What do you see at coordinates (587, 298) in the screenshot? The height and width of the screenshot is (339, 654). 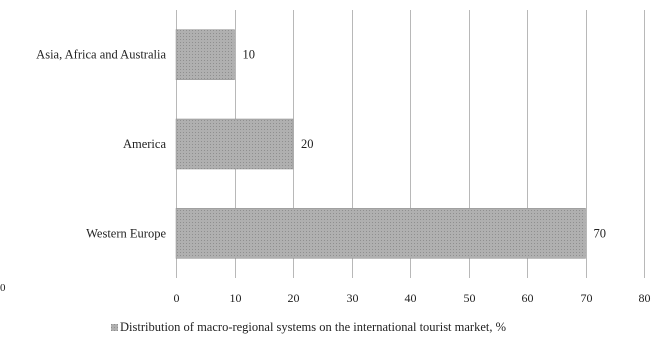 I see `x-tick-label: 70` at bounding box center [587, 298].